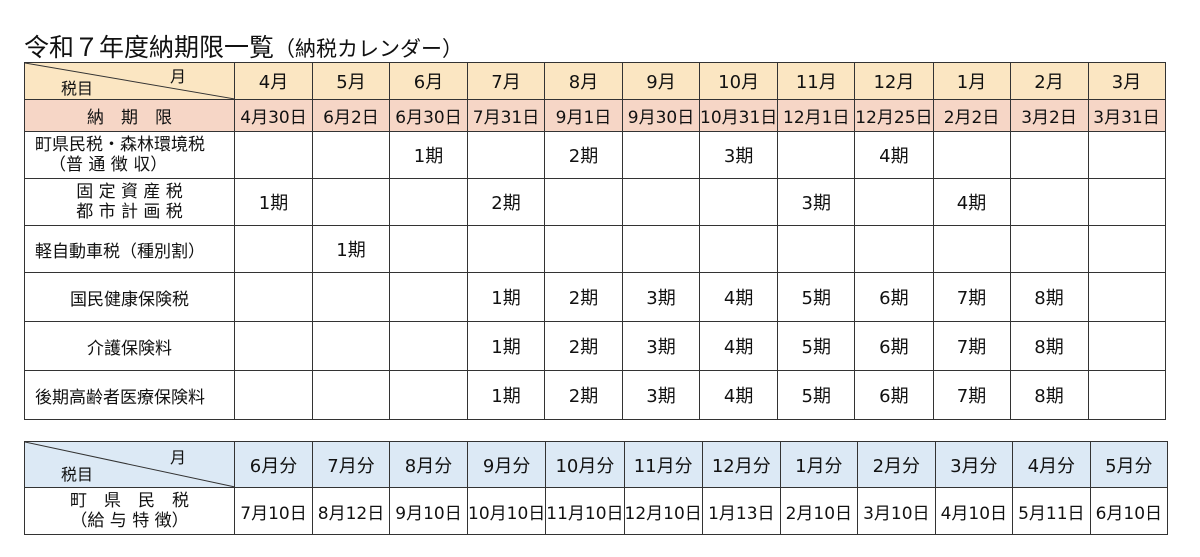  I want to click on table-row: 介護保険料 1期 2期 3期 4期 5期 6期 7期 8期, so click(595, 346).